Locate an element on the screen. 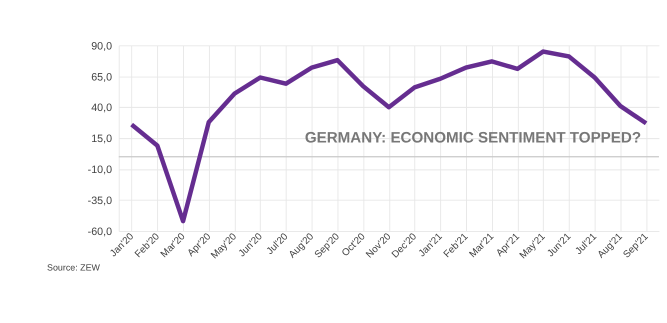  y-tick-label: -60,0 is located at coordinates (100, 232).